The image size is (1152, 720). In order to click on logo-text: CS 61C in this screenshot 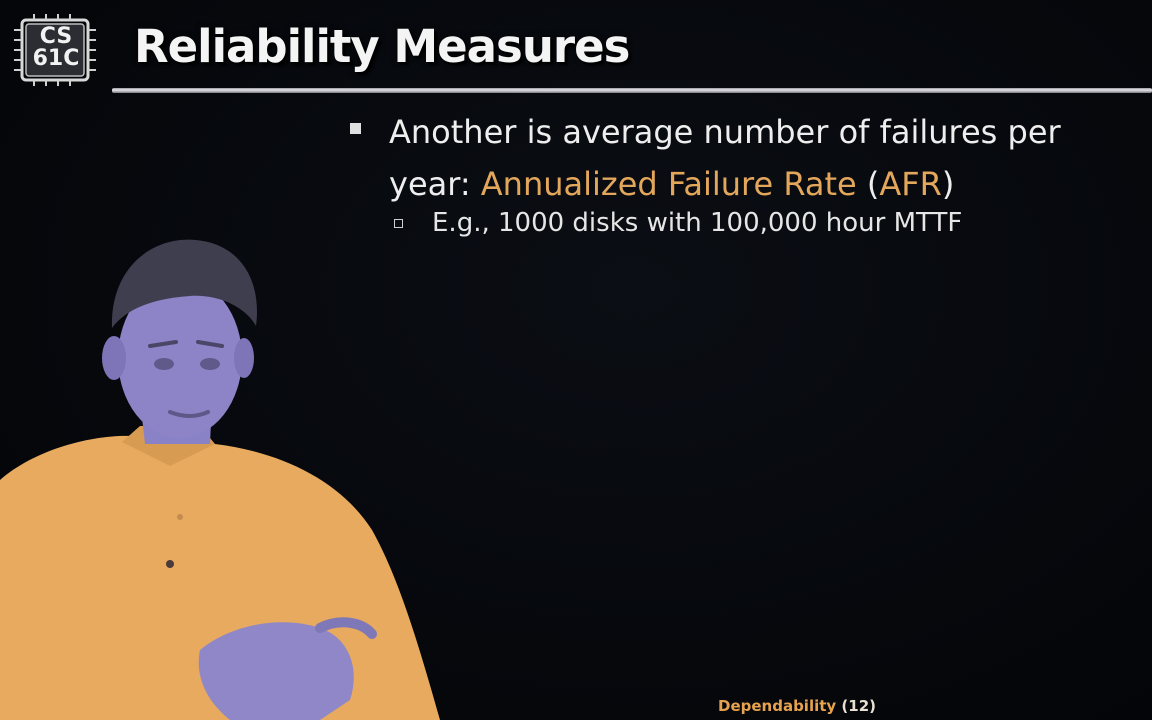, I will do `click(56, 48)`.